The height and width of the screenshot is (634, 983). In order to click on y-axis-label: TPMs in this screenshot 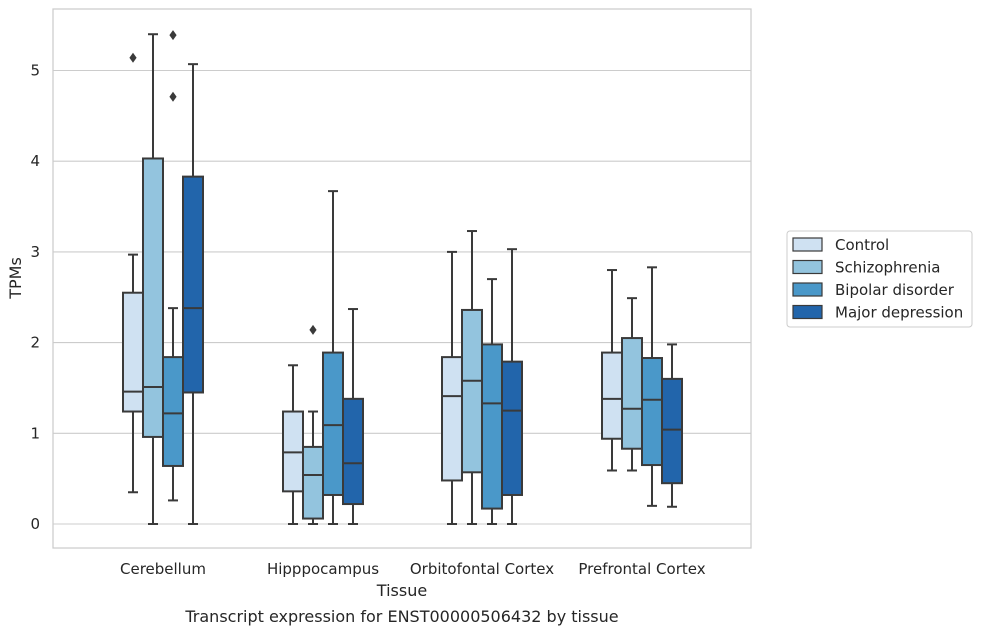, I will do `click(15, 278)`.